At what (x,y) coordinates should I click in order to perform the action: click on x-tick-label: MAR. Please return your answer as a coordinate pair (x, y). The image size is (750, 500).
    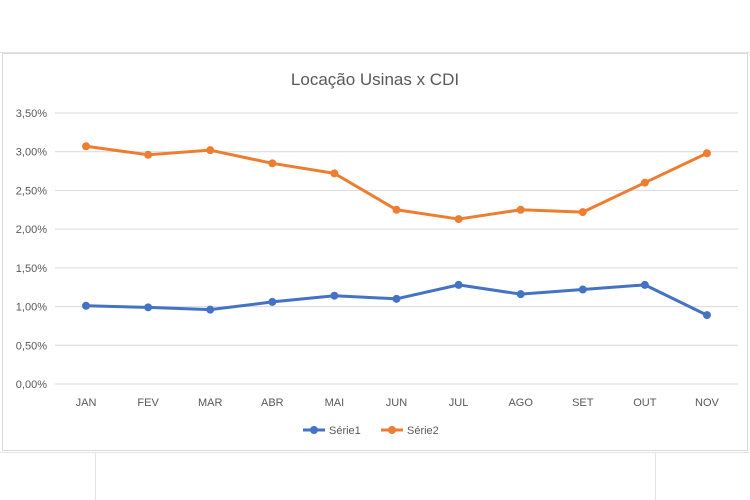
    Looking at the image, I should click on (210, 403).